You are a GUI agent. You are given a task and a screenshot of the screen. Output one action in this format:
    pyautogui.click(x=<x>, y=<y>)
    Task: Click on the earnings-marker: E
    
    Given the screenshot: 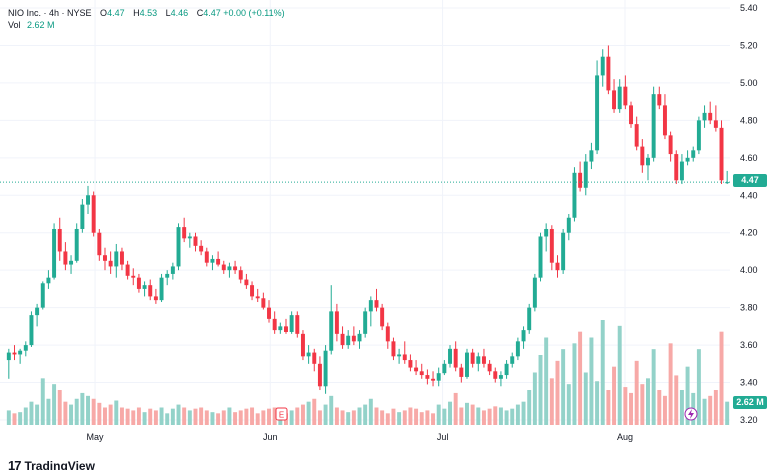 What is the action you would take?
    pyautogui.click(x=281, y=414)
    